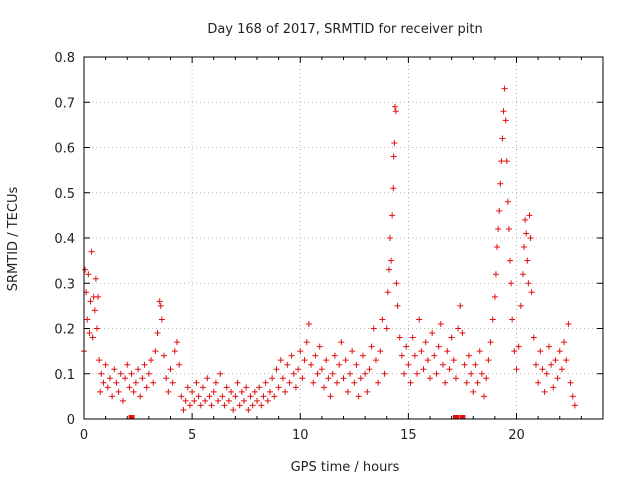 Image resolution: width=640 pixels, height=480 pixels. Describe the element at coordinates (84, 435) in the screenshot. I see `x-tick-label: 0` at that location.